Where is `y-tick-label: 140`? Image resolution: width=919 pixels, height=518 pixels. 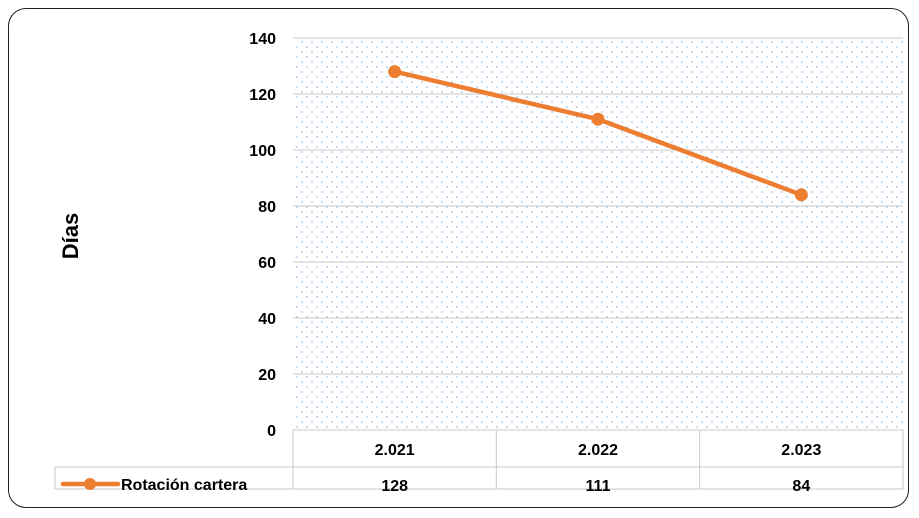 y-tick-label: 140 is located at coordinates (262, 39).